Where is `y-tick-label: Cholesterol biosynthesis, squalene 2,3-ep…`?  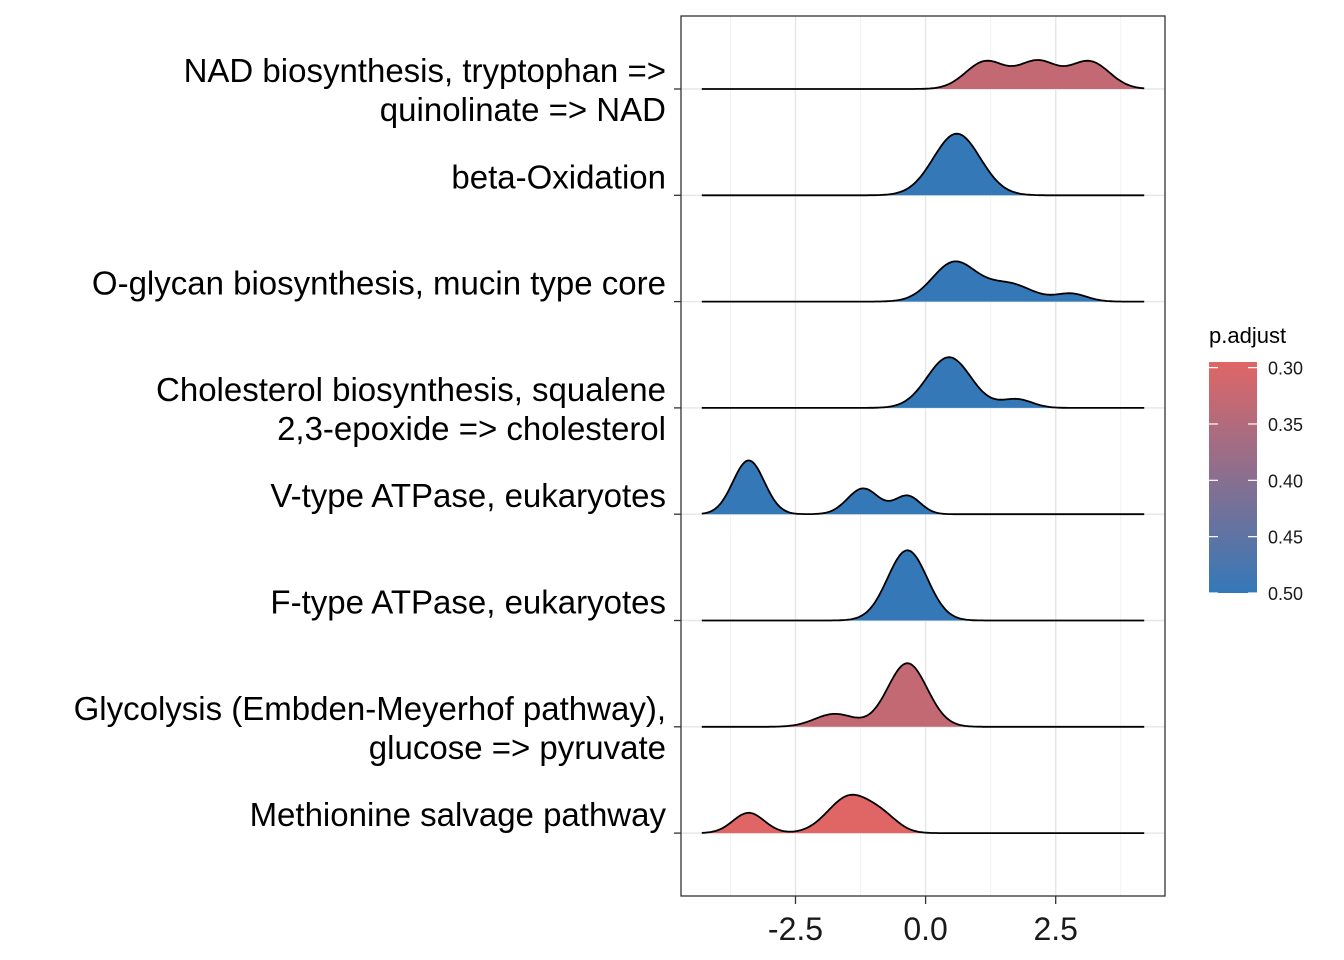
y-tick-label: Cholesterol biosynthesis, squalene 2,3-ep… is located at coordinates (411, 409).